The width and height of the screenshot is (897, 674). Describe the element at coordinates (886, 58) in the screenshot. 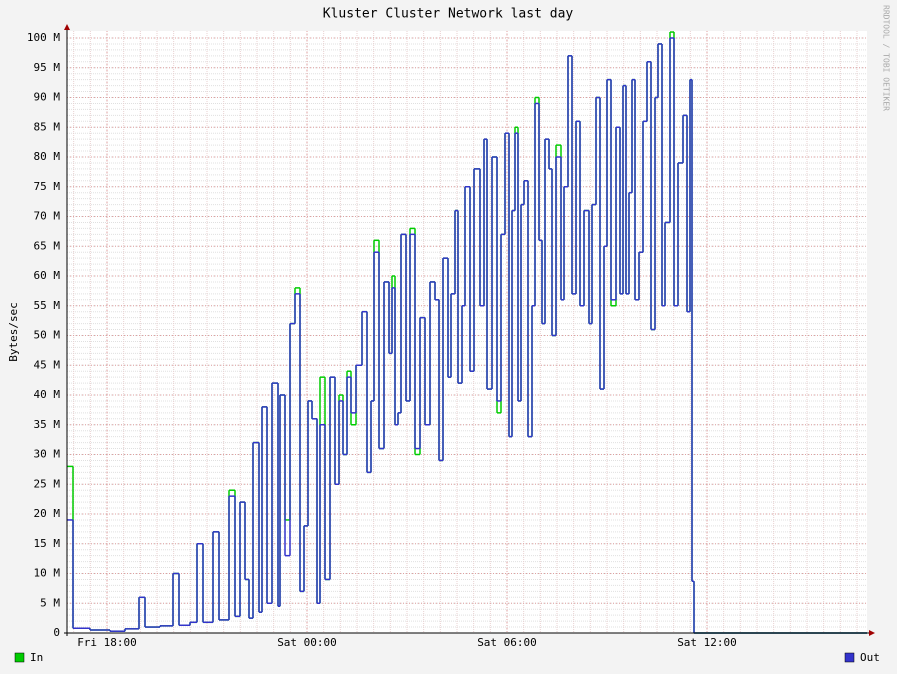

I see `watermark: RRDTOOL / TOBI OETIKER` at that location.